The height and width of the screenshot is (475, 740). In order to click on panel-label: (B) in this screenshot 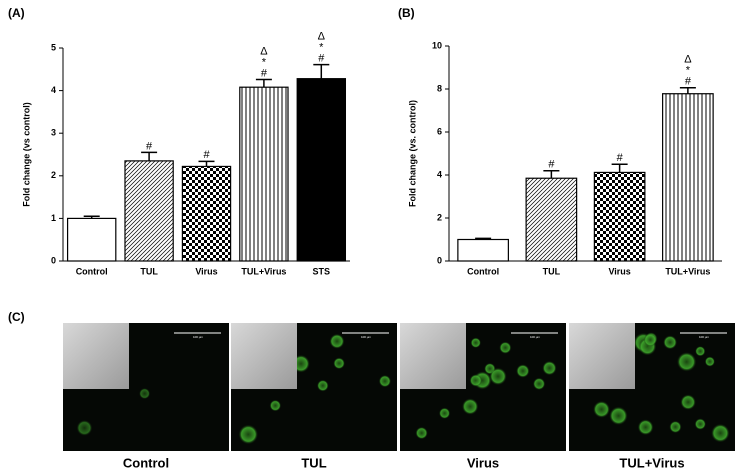, I will do `click(406, 13)`.